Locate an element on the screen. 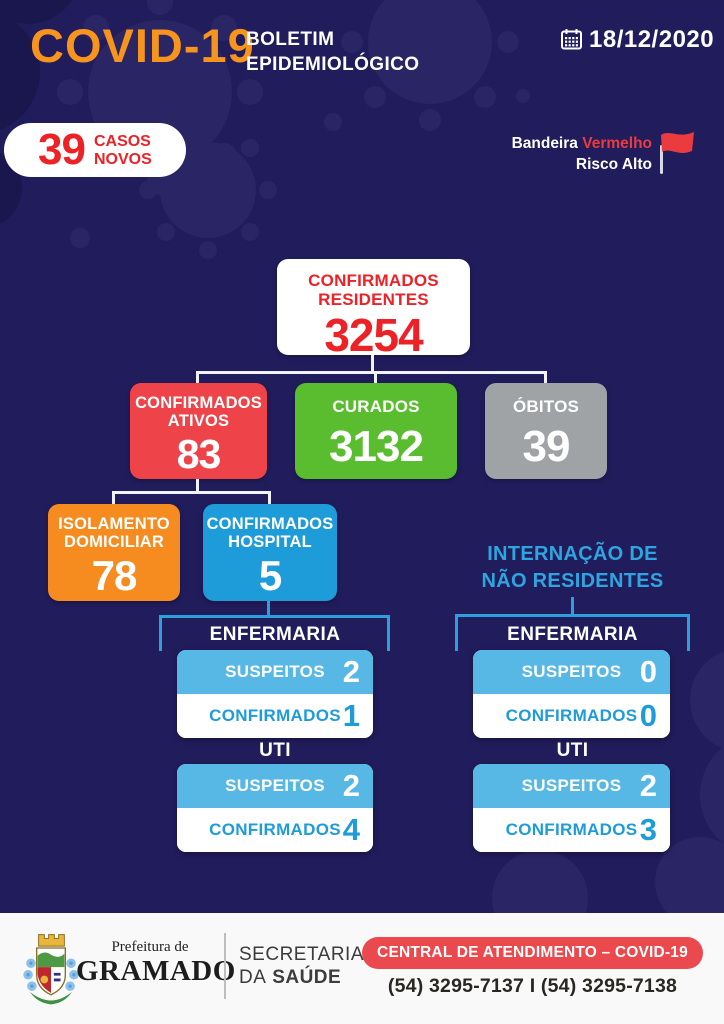 The image size is (724, 1024). non-residents-title-line1: INTERNAÇÃO DE is located at coordinates (572, 554).